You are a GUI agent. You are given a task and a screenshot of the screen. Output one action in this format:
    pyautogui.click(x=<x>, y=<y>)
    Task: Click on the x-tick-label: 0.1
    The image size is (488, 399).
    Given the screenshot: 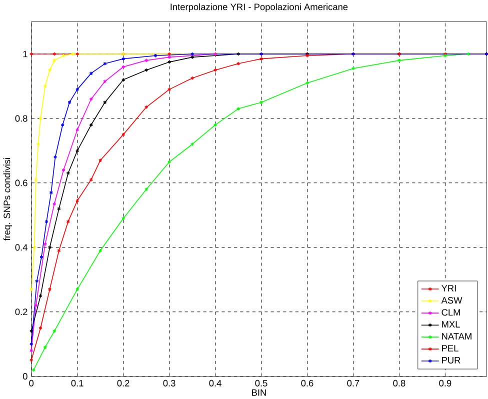 What is the action you would take?
    pyautogui.click(x=77, y=383)
    